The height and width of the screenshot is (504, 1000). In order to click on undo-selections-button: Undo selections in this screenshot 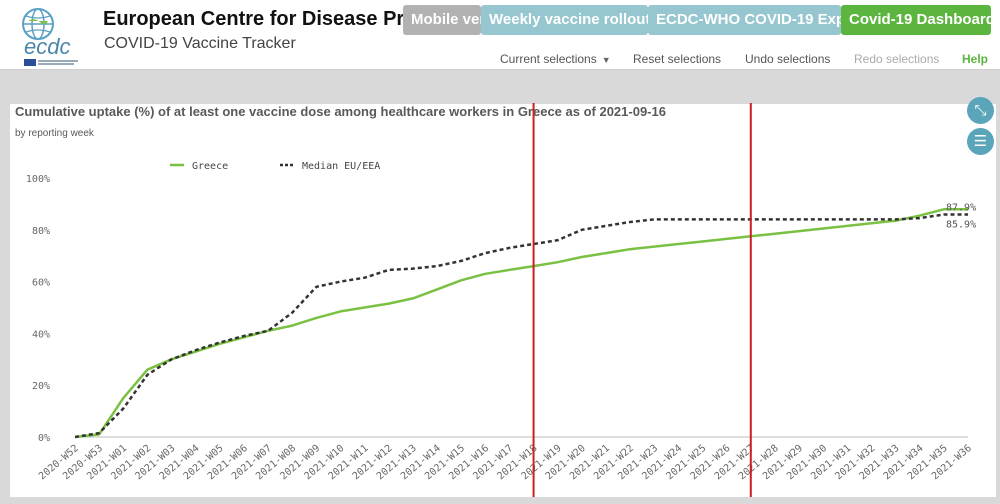, I will do `click(788, 59)`.